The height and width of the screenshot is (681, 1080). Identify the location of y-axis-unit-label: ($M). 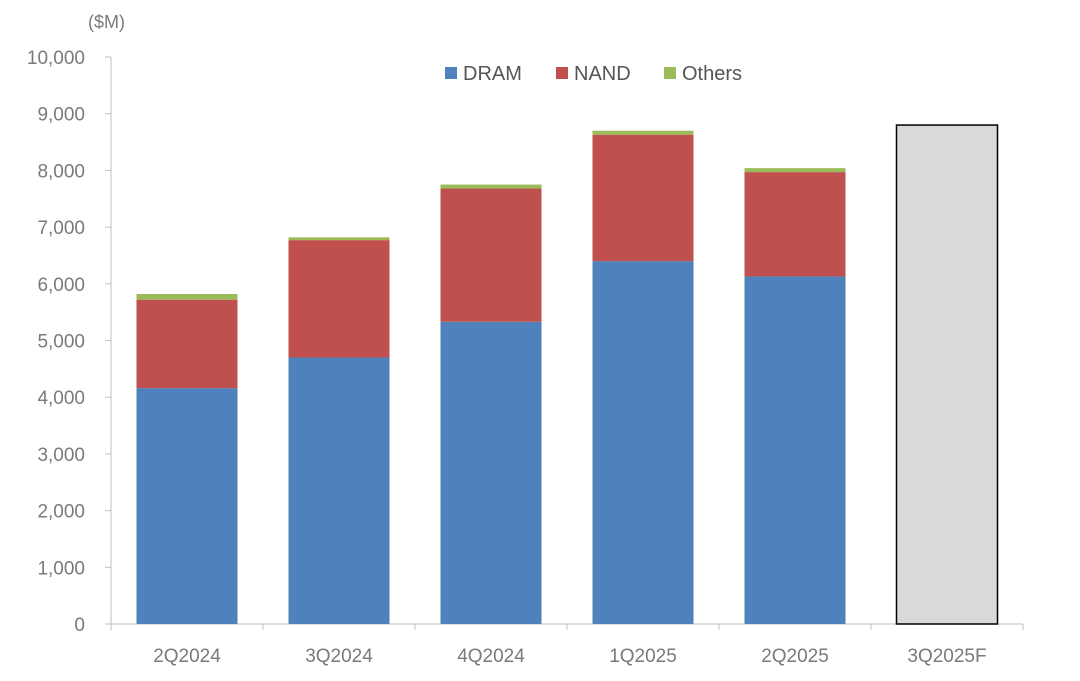
(106, 22).